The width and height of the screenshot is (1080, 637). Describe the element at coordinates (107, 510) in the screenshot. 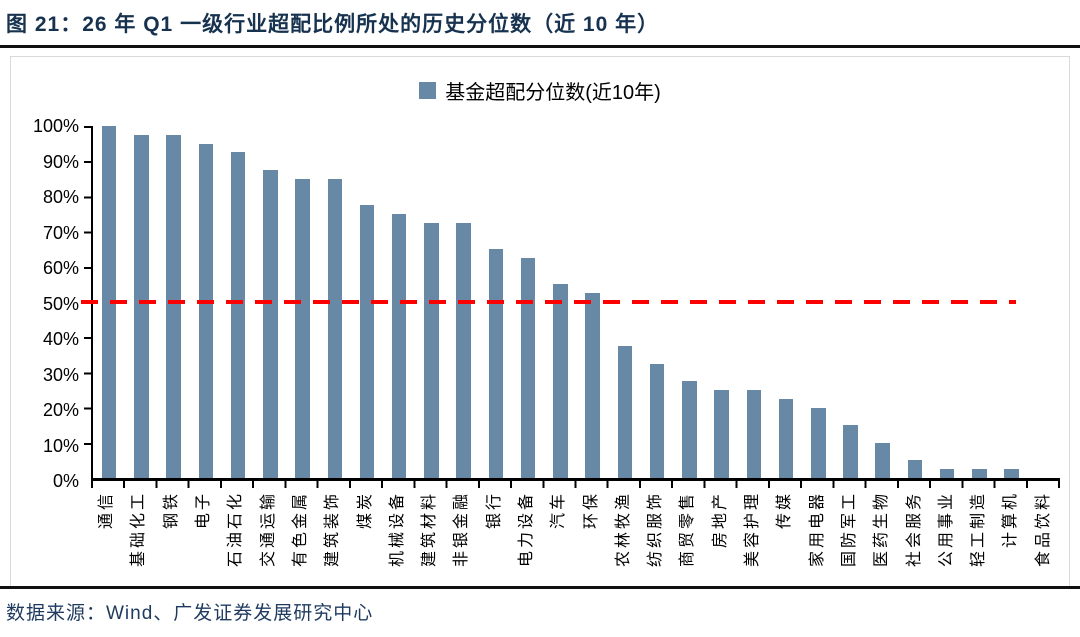

I see `x-axis-label: 通信` at that location.